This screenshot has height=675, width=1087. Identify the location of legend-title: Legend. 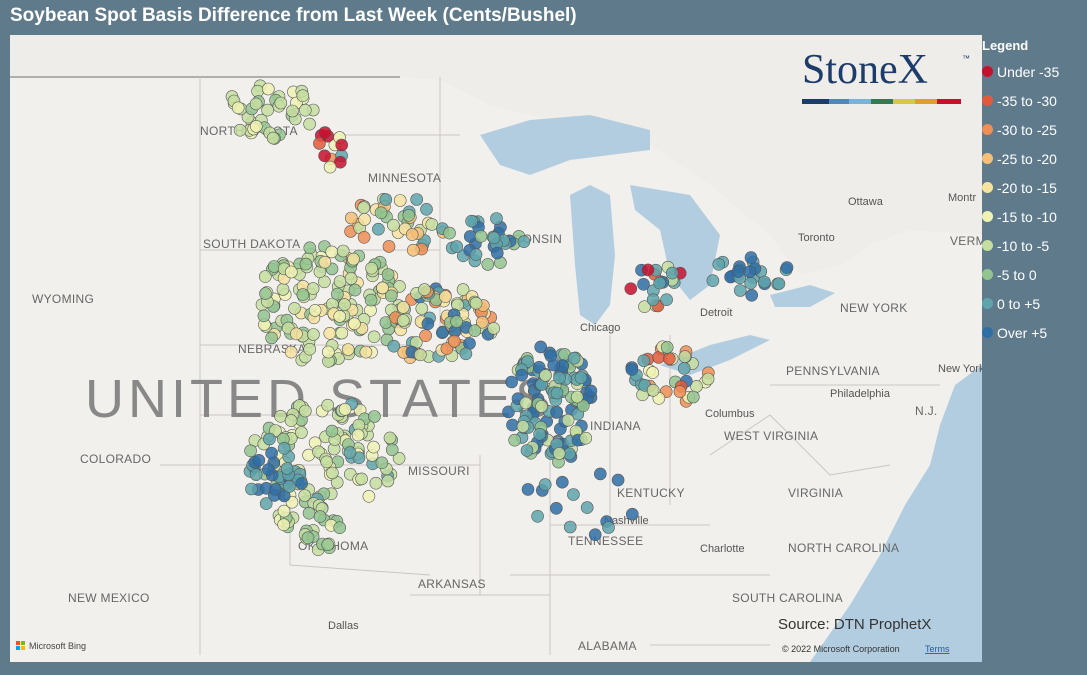
(1005, 45).